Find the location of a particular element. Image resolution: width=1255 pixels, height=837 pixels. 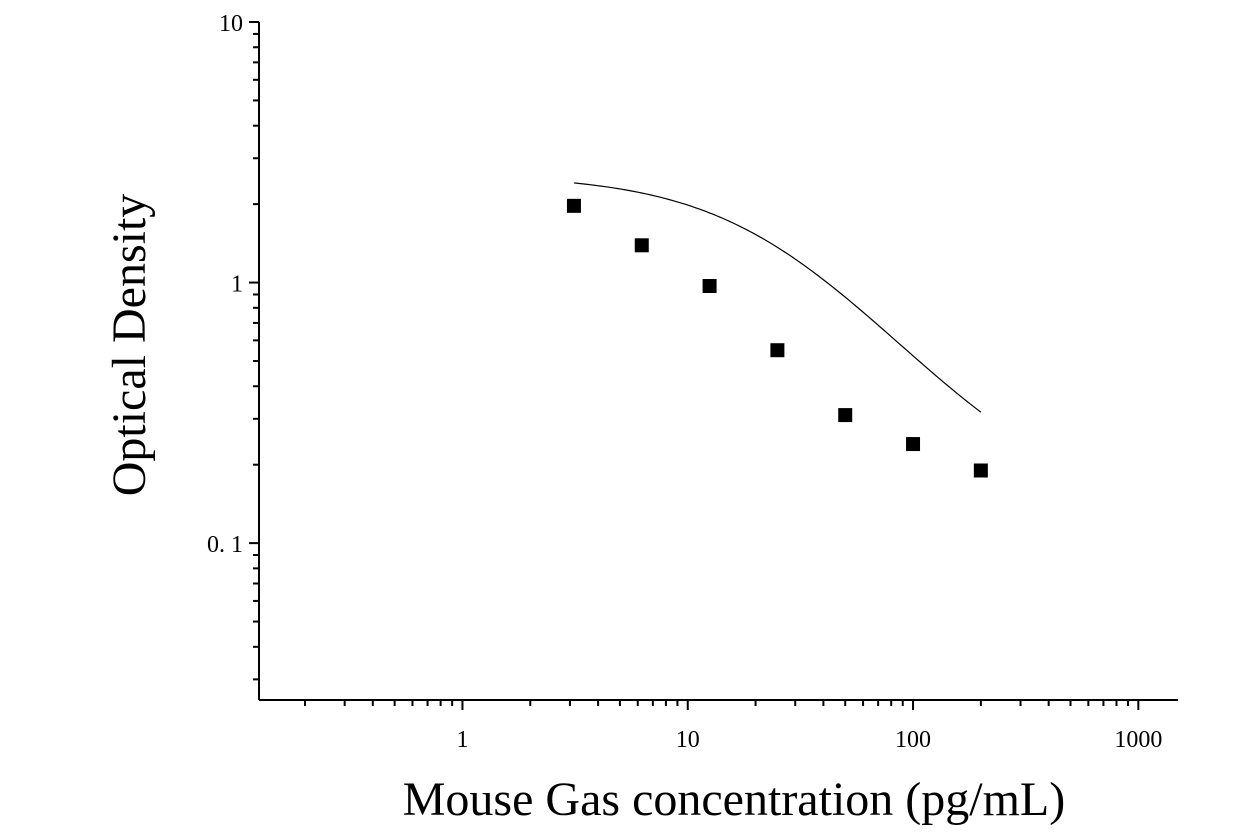

y-axis-title: Optical Density is located at coordinates (129, 345).